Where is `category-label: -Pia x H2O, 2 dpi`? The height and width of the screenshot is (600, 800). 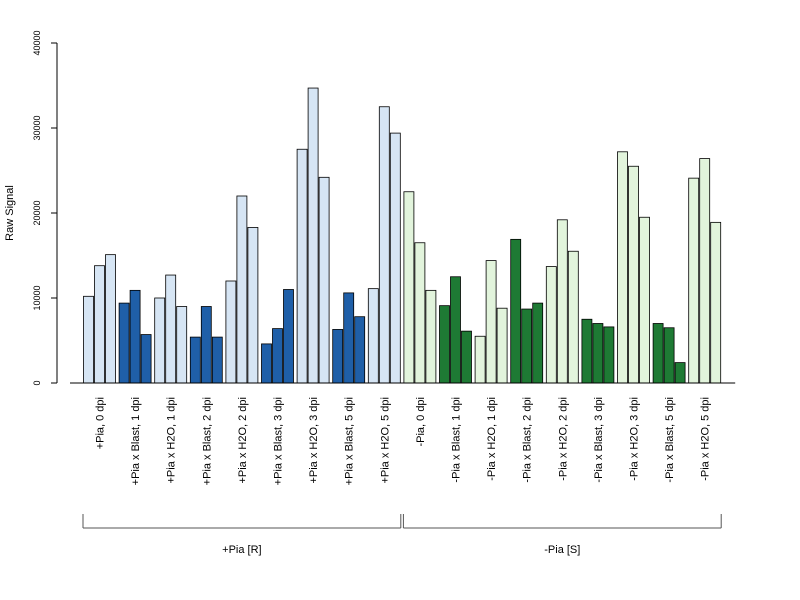
category-label: -Pia x H2O, 2 dpi is located at coordinates (563, 439).